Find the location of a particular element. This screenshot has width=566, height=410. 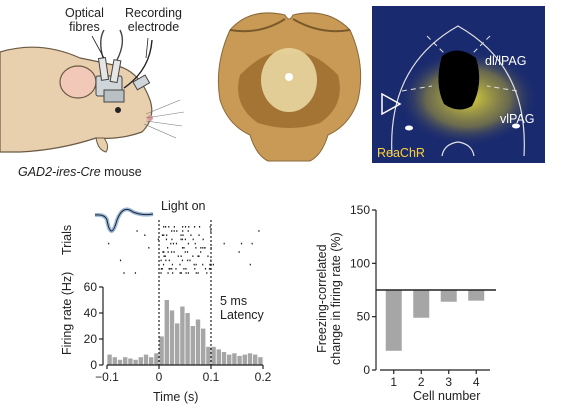

y-tick-label: 150 is located at coordinates (360, 210).